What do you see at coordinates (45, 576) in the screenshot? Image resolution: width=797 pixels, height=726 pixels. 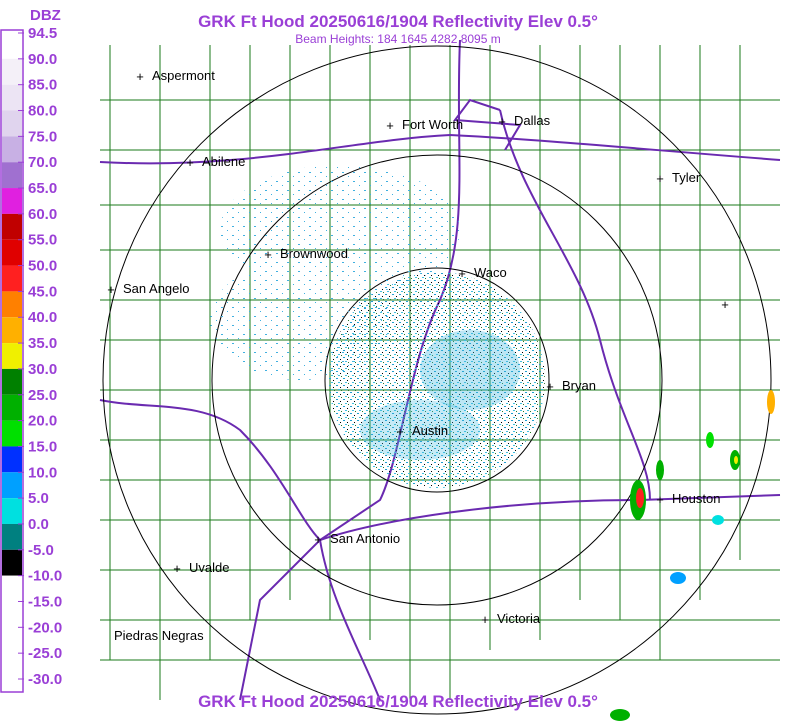 I see `legend-label: -10.0` at bounding box center [45, 576].